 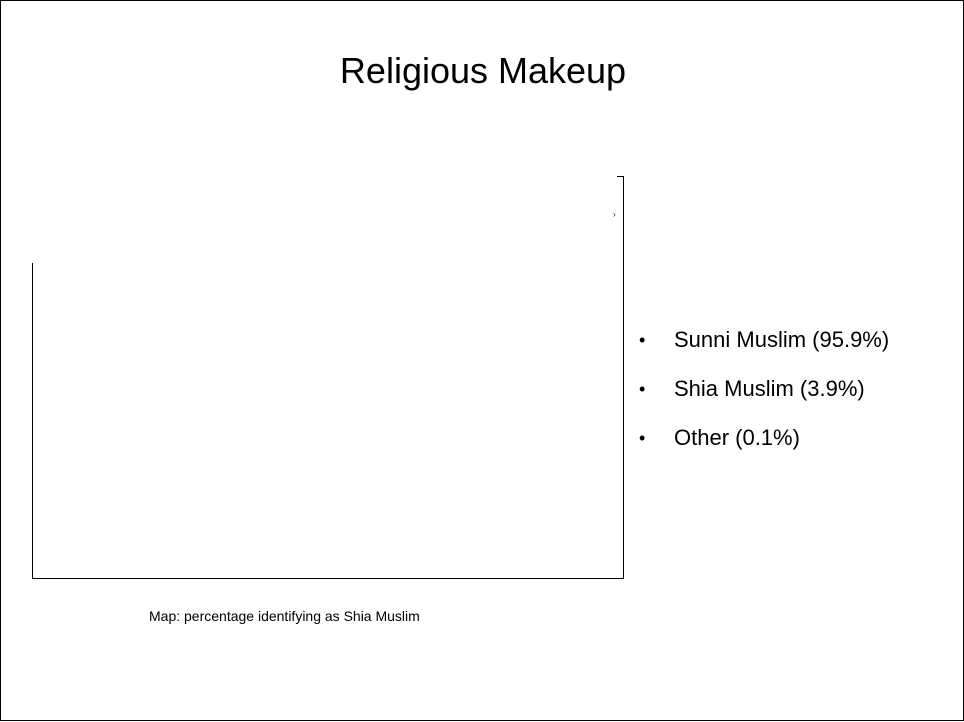 I want to click on map-artifact-mark: ›, so click(x=614, y=214).